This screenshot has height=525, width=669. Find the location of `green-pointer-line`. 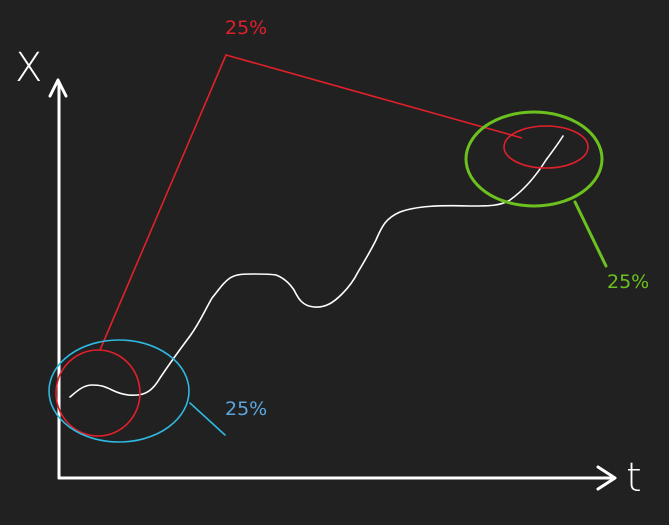

green-pointer-line is located at coordinates (590, 234).